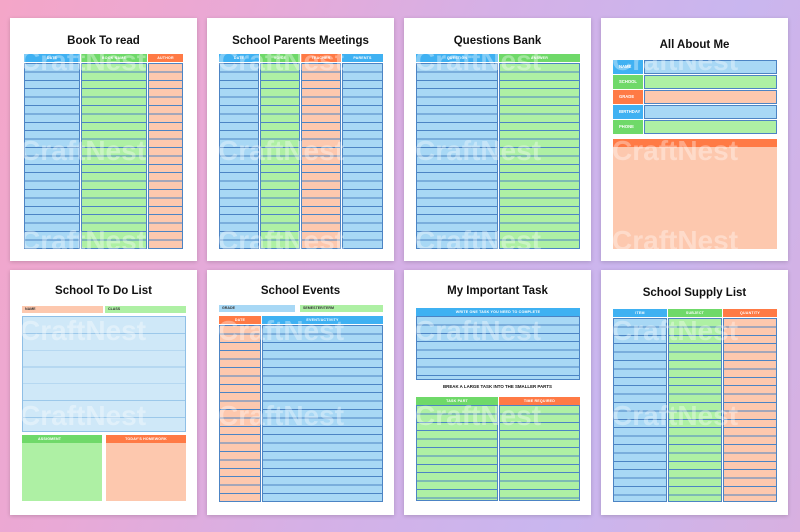 Image resolution: width=800 pixels, height=532 pixels. I want to click on name-label: NAME, so click(30, 309).